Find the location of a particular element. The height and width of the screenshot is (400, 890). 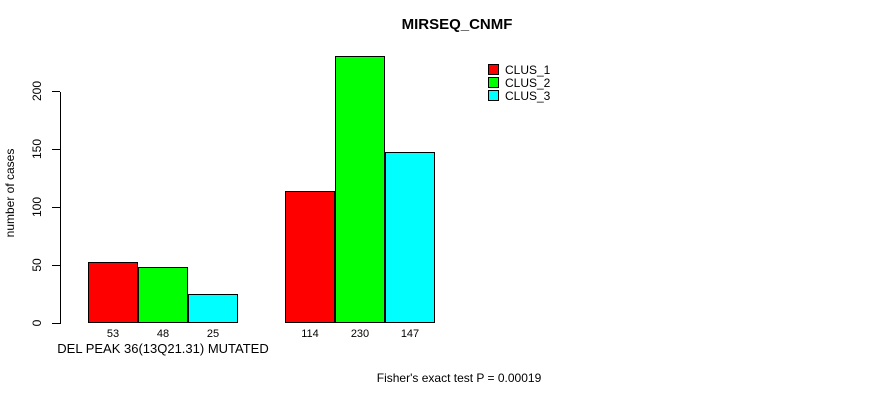

legend-item-clus-3: CLUS_3 is located at coordinates (519, 95).